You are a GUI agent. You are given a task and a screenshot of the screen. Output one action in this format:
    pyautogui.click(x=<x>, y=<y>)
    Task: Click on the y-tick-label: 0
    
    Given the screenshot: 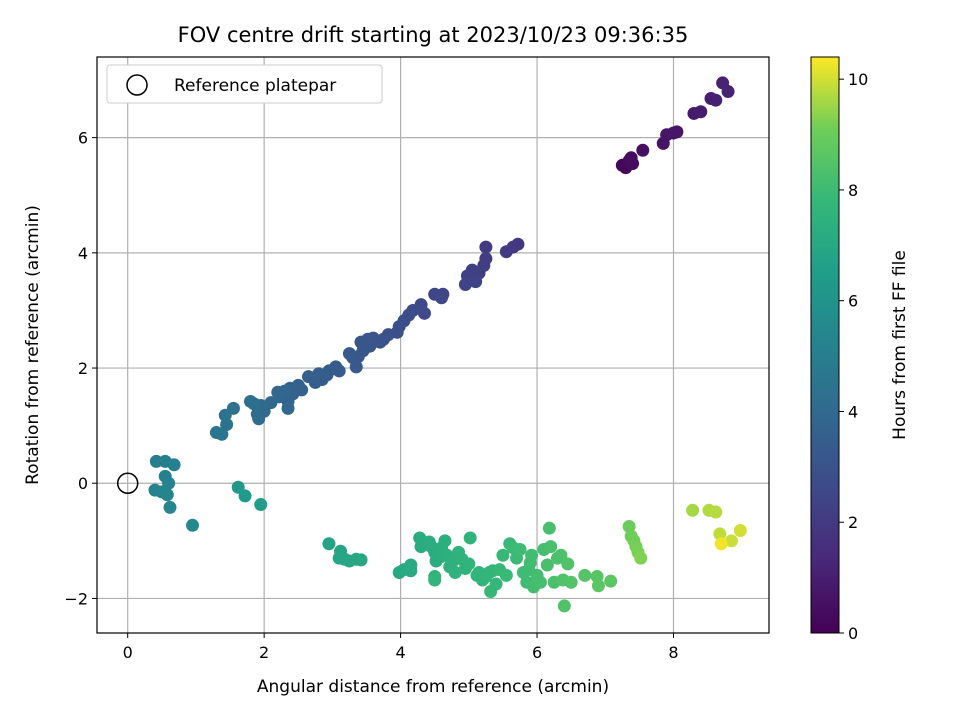 What is the action you would take?
    pyautogui.click(x=83, y=483)
    